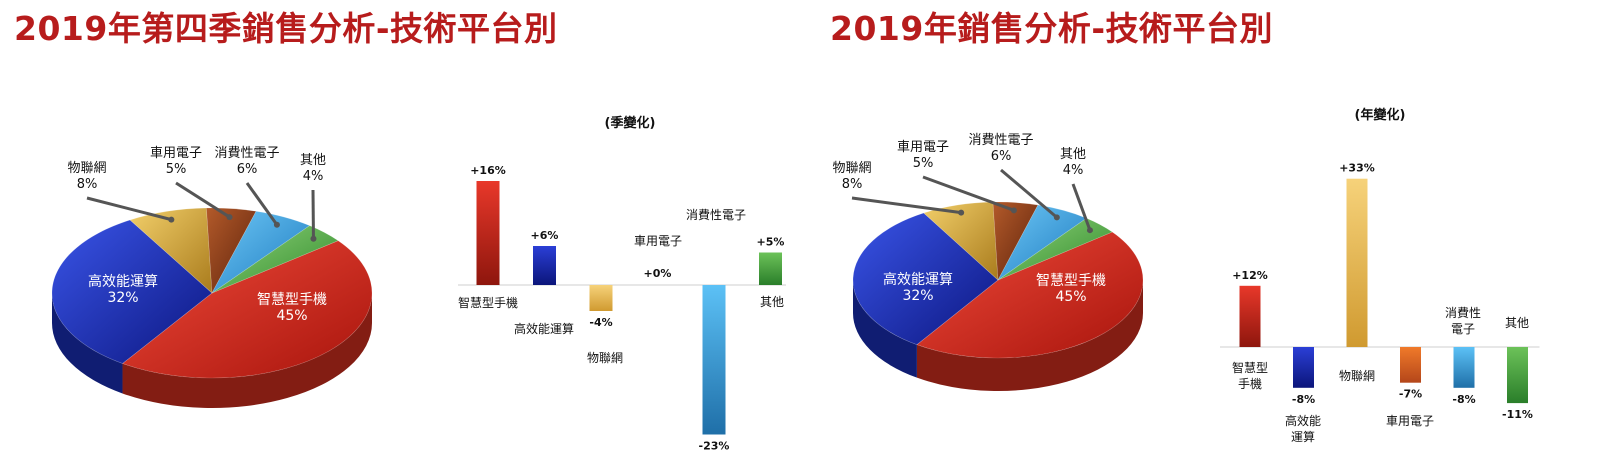 The width and height of the screenshot is (1600, 473). What do you see at coordinates (1463, 329) in the screenshot?
I see `bar-category-label: 電子` at bounding box center [1463, 329].